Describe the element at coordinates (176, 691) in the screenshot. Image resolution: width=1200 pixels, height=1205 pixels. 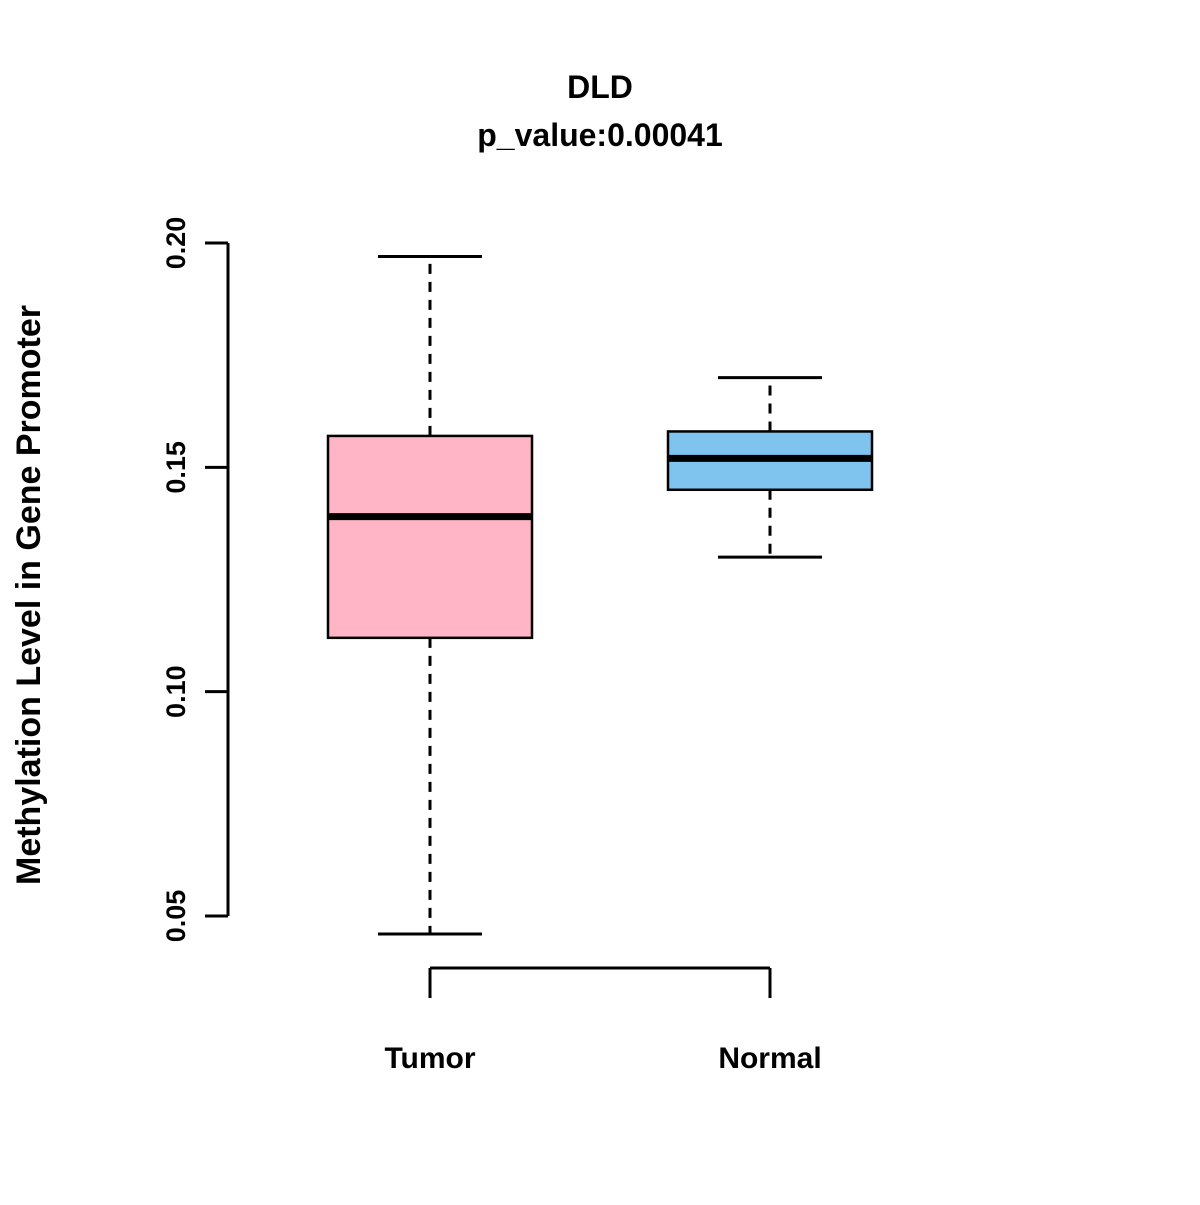
I see `y-tick-label: 0.10` at that location.